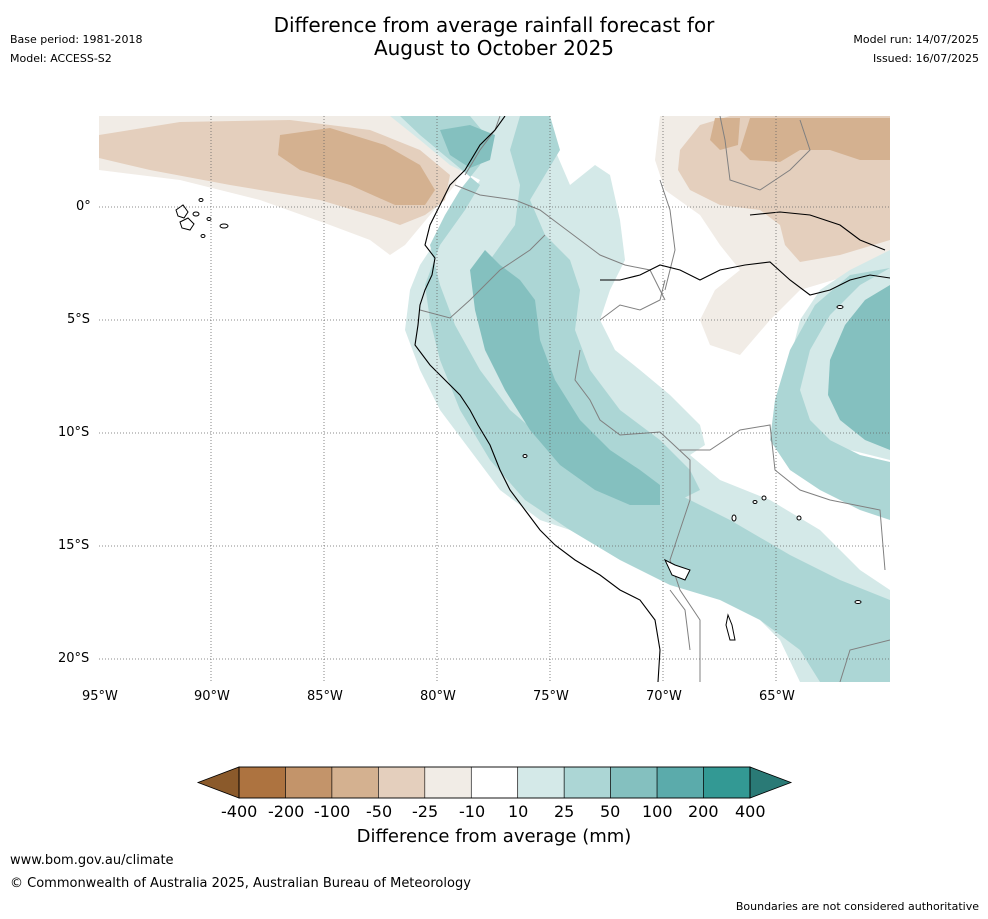 This screenshot has width=988, height=919. What do you see at coordinates (79, 319) in the screenshot?
I see `lat-label-5s: 5°S` at bounding box center [79, 319].